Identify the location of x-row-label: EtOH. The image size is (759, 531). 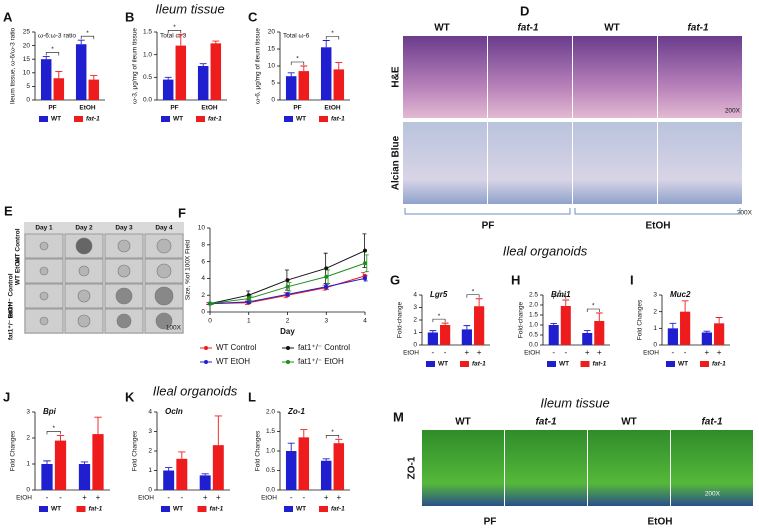
(651, 353).